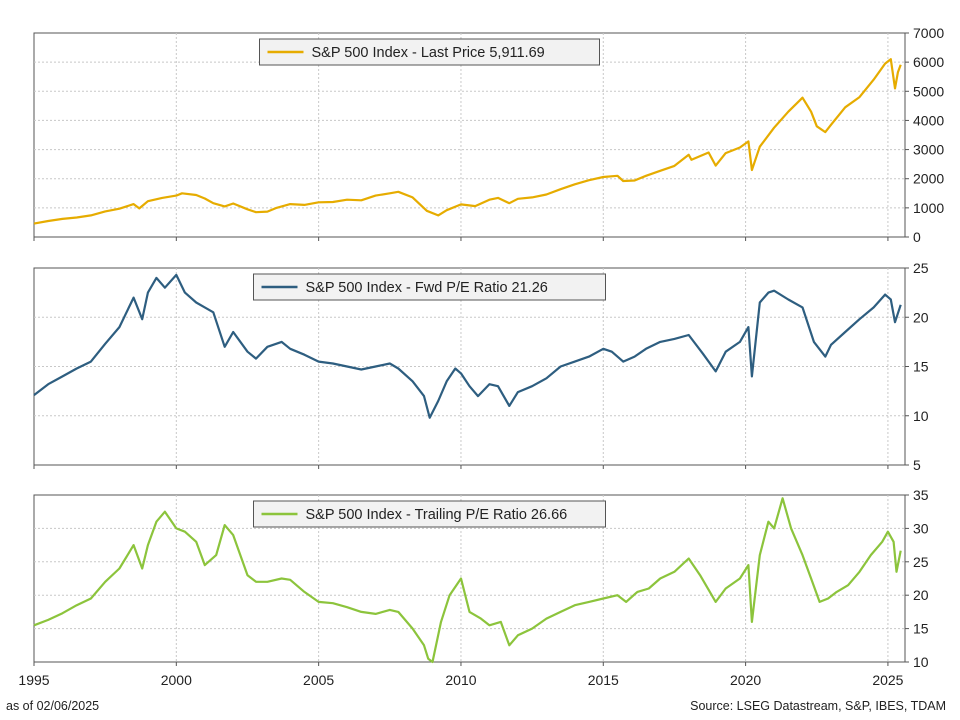  Describe the element at coordinates (603, 680) in the screenshot. I see `x-tick-label: 2015` at that location.